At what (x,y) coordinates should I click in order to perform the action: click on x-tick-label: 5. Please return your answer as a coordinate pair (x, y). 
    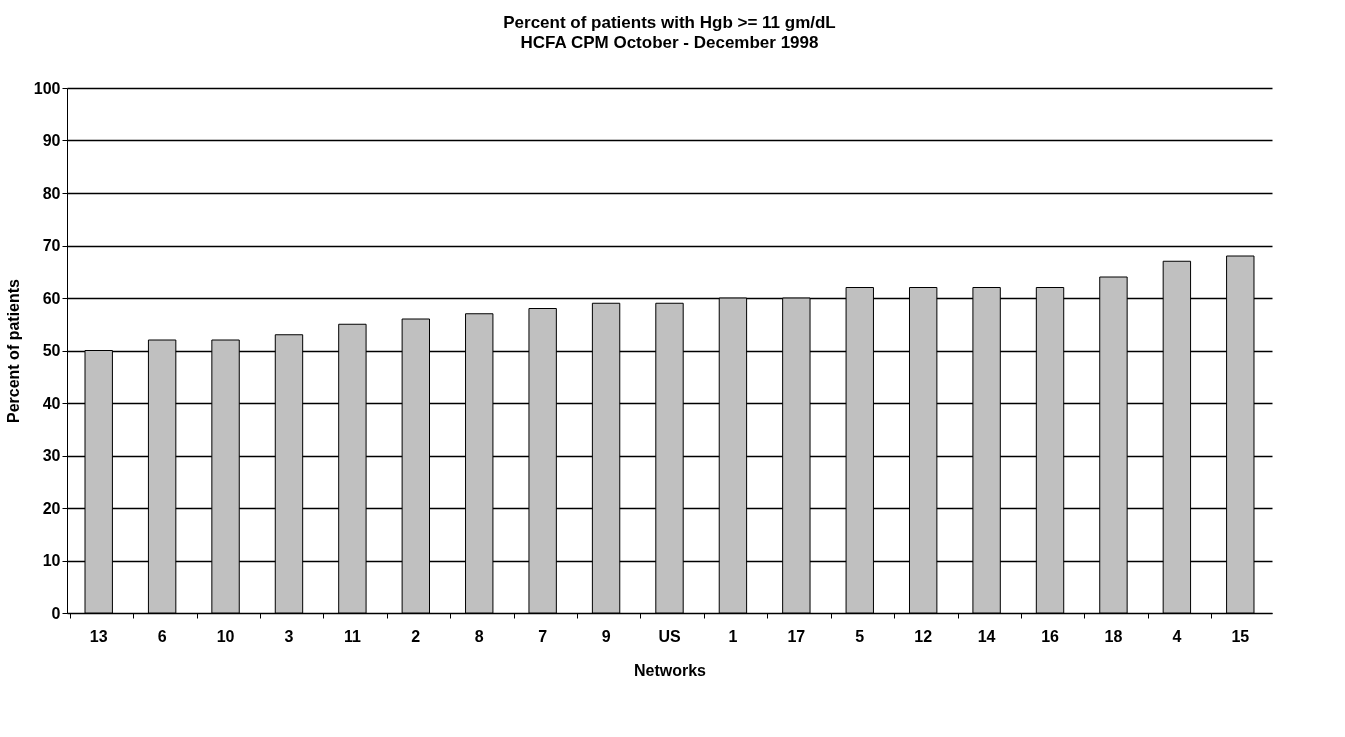
    Looking at the image, I should click on (860, 636).